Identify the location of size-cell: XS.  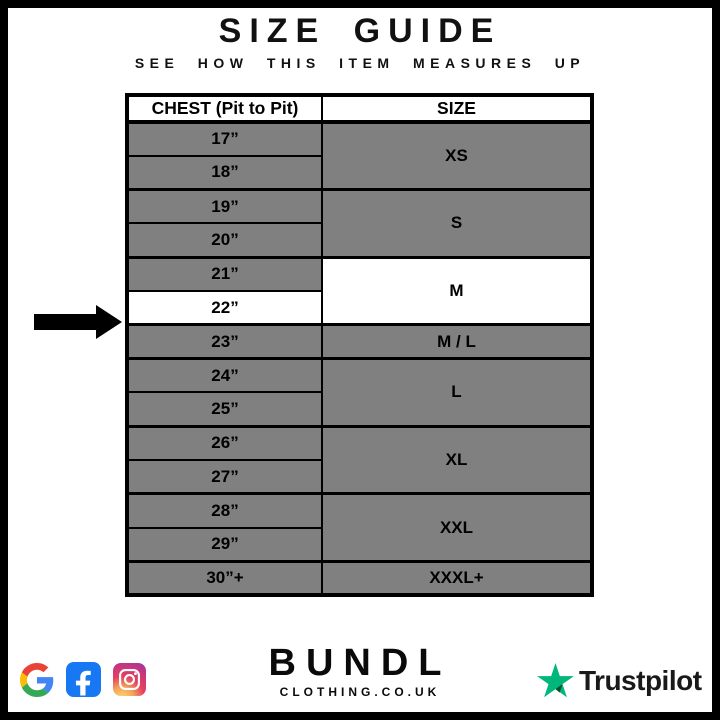
(457, 155).